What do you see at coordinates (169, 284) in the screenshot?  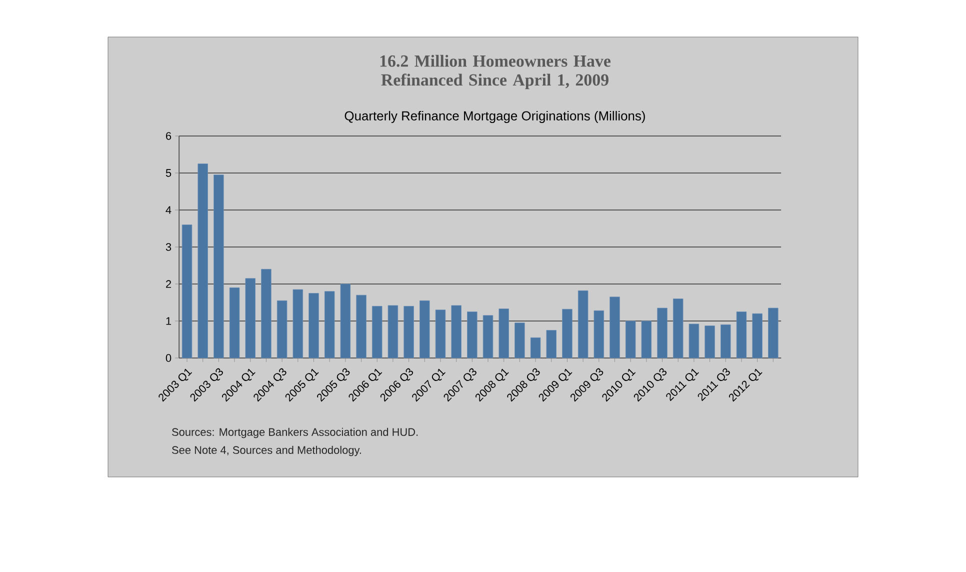 I see `y-tick-label: 2` at bounding box center [169, 284].